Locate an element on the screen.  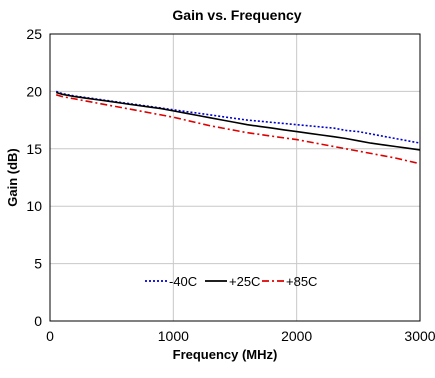
y-tick-label: 15 is located at coordinates (34, 149).